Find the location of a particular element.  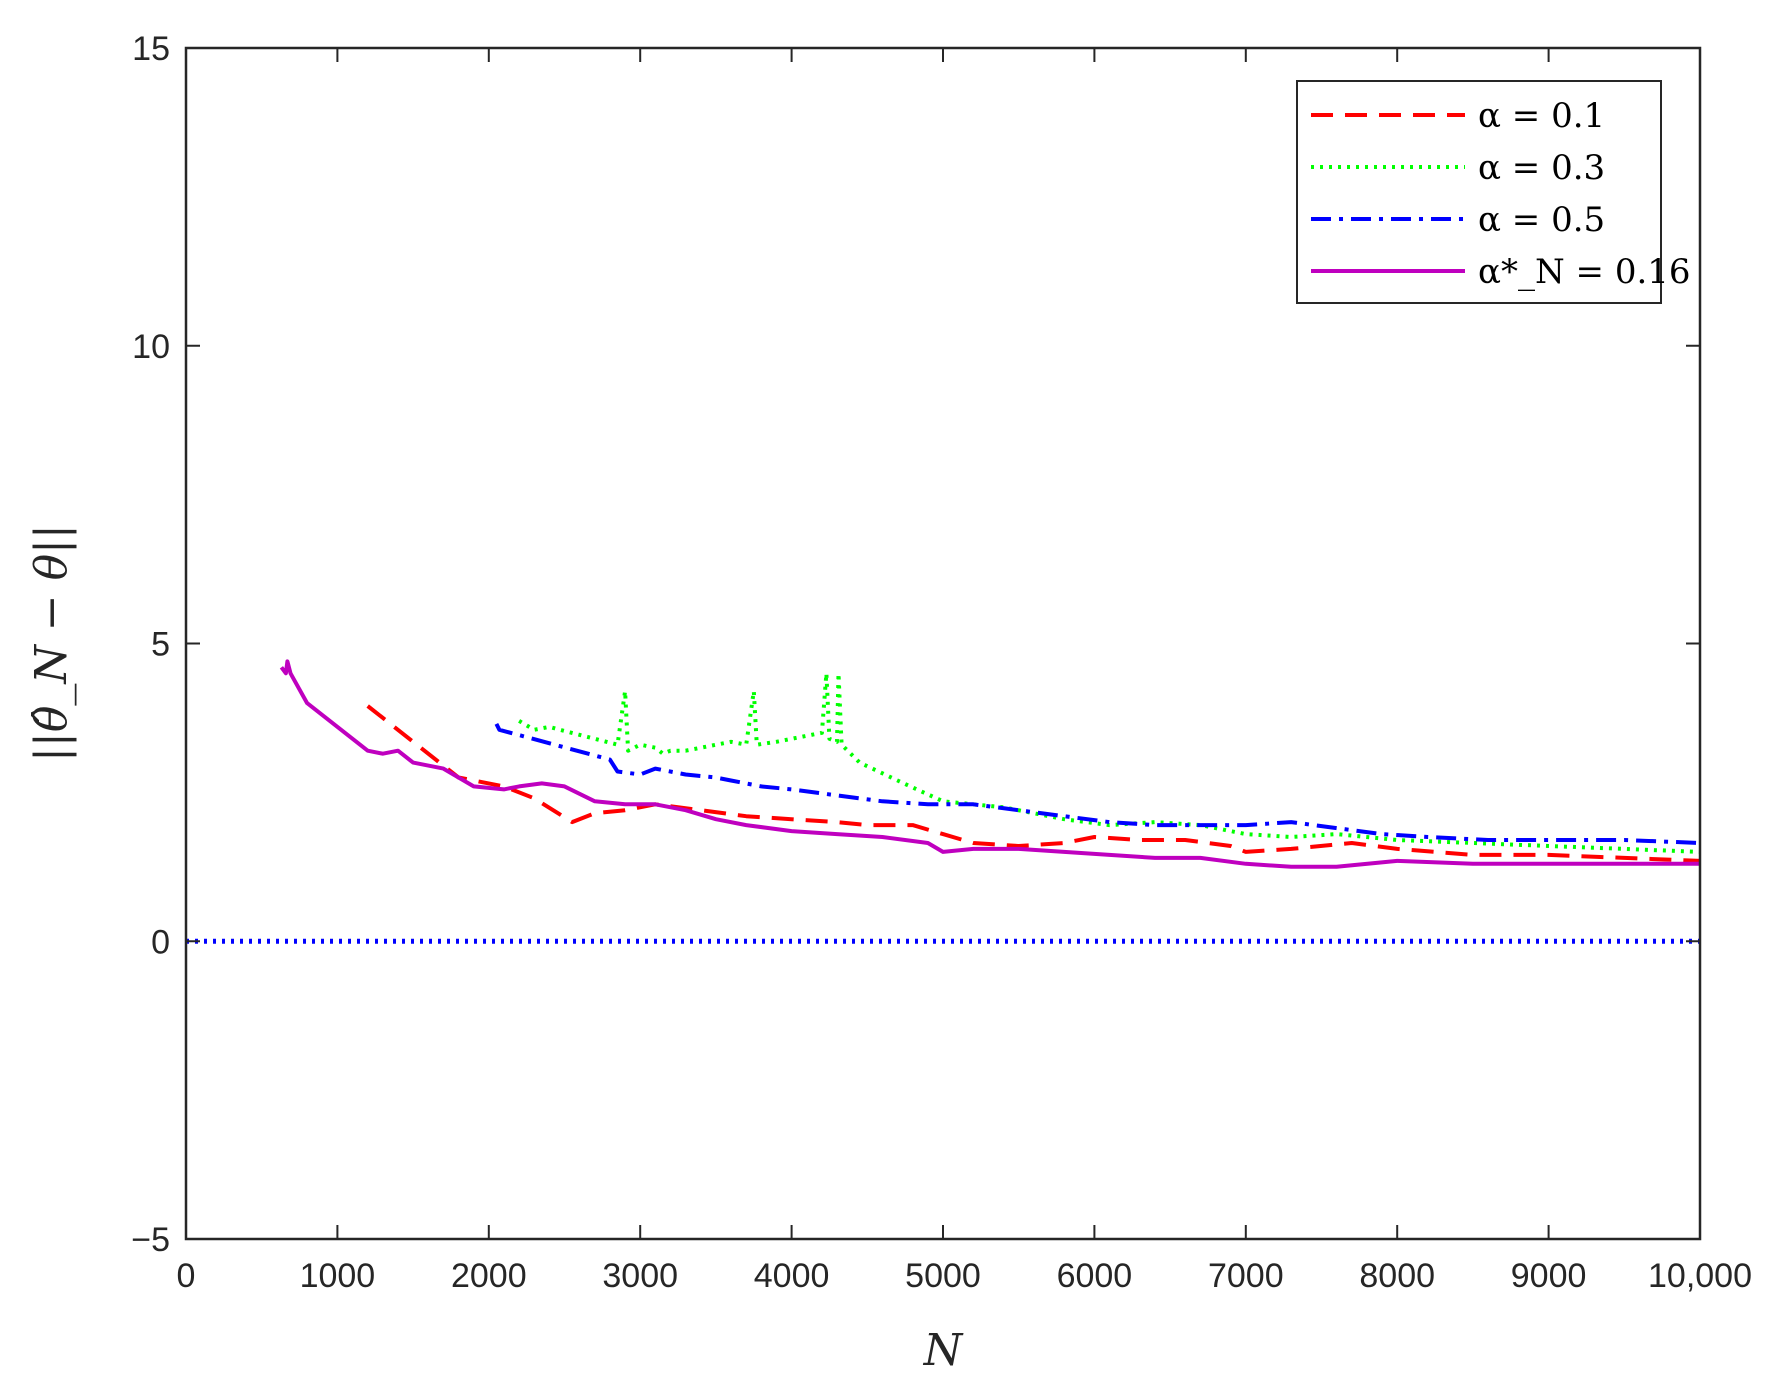

x-tick-label: 4000 is located at coordinates (792, 1276).